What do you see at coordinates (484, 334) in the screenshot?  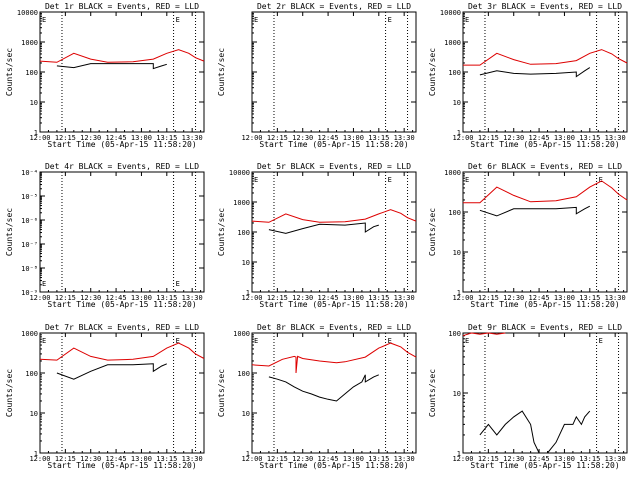 I see `series-line-lld` at bounding box center [484, 334].